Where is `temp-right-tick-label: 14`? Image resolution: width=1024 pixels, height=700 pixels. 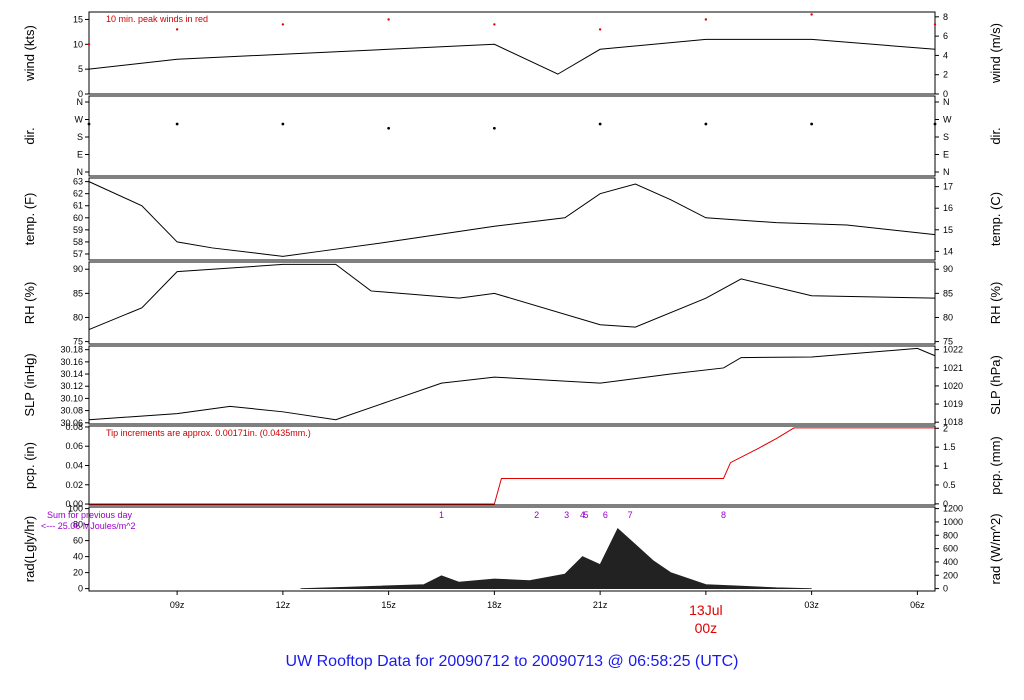
temp-right-tick-label: 14 is located at coordinates (948, 251).